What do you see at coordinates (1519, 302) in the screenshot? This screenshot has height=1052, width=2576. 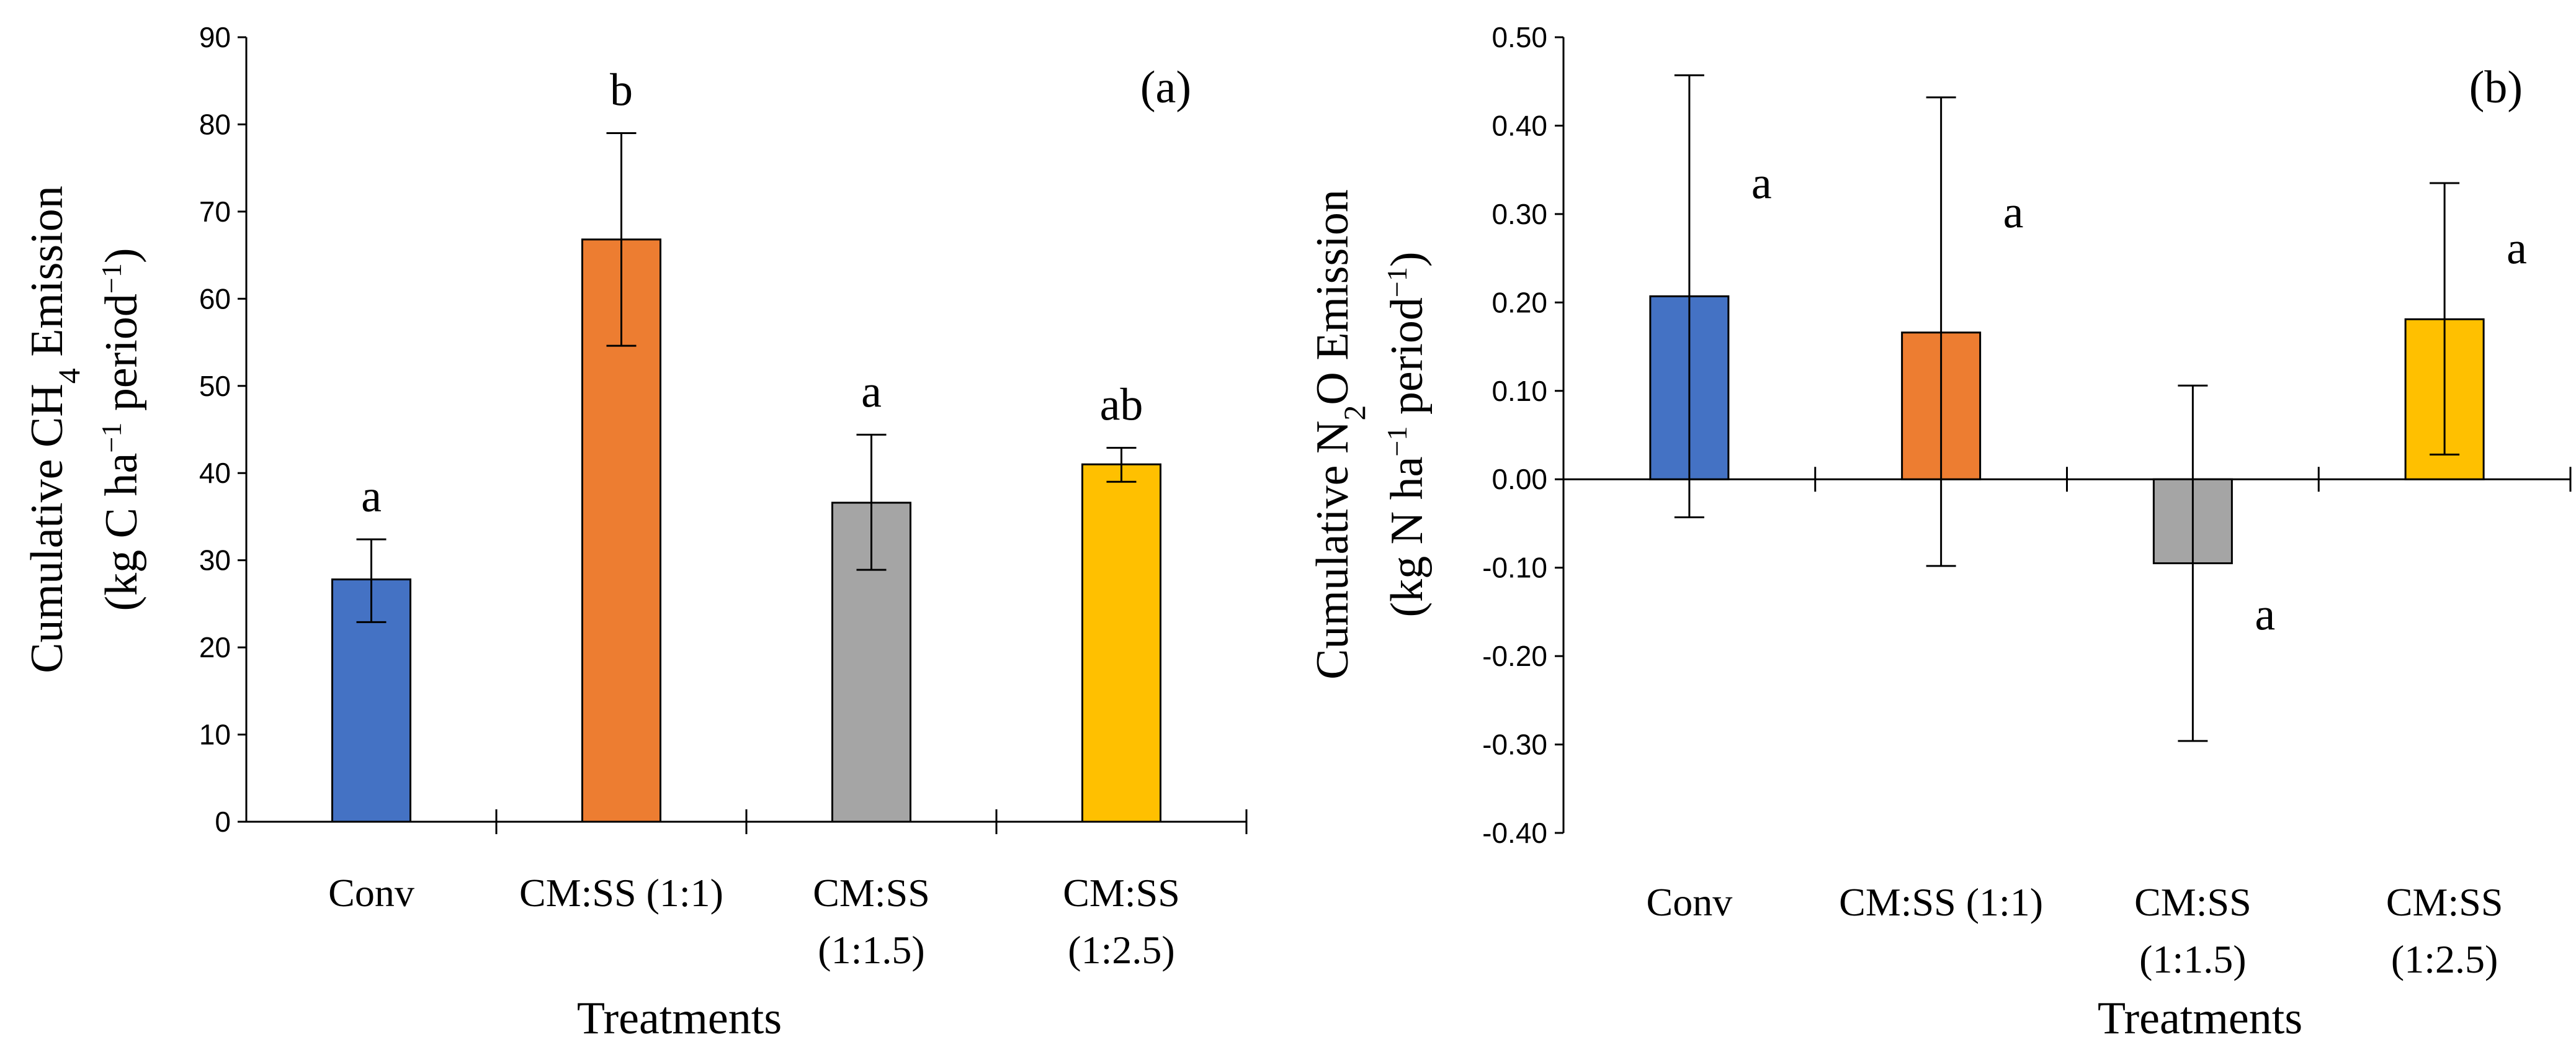 I see `y-tick-label-b-6: 0.20` at bounding box center [1519, 302].